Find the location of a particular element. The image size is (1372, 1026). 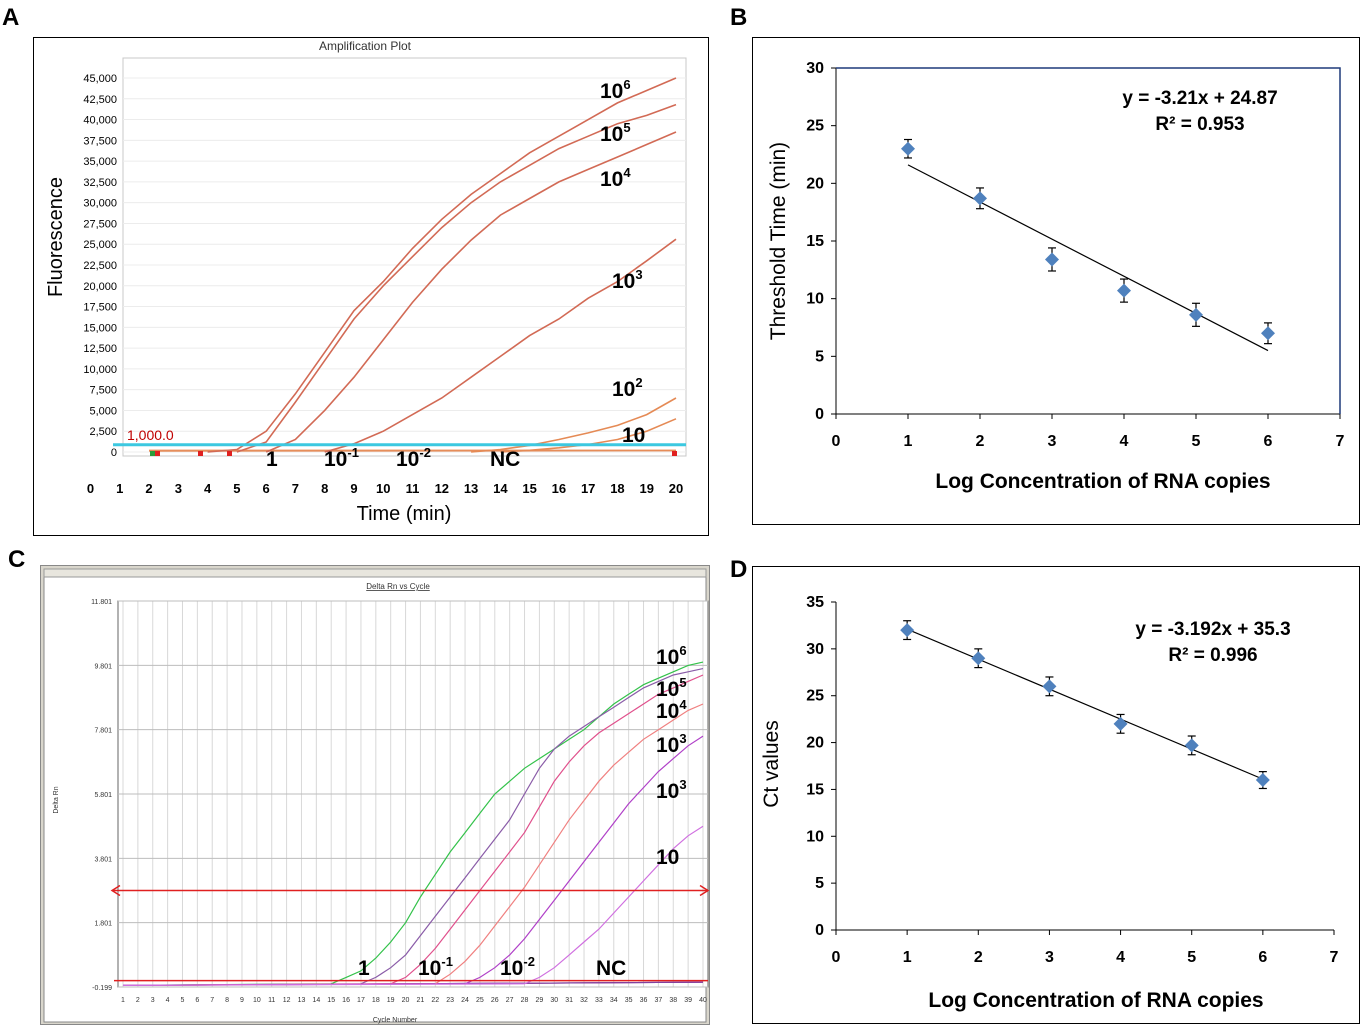

y-tick-label: 12,500 is located at coordinates (100, 349).